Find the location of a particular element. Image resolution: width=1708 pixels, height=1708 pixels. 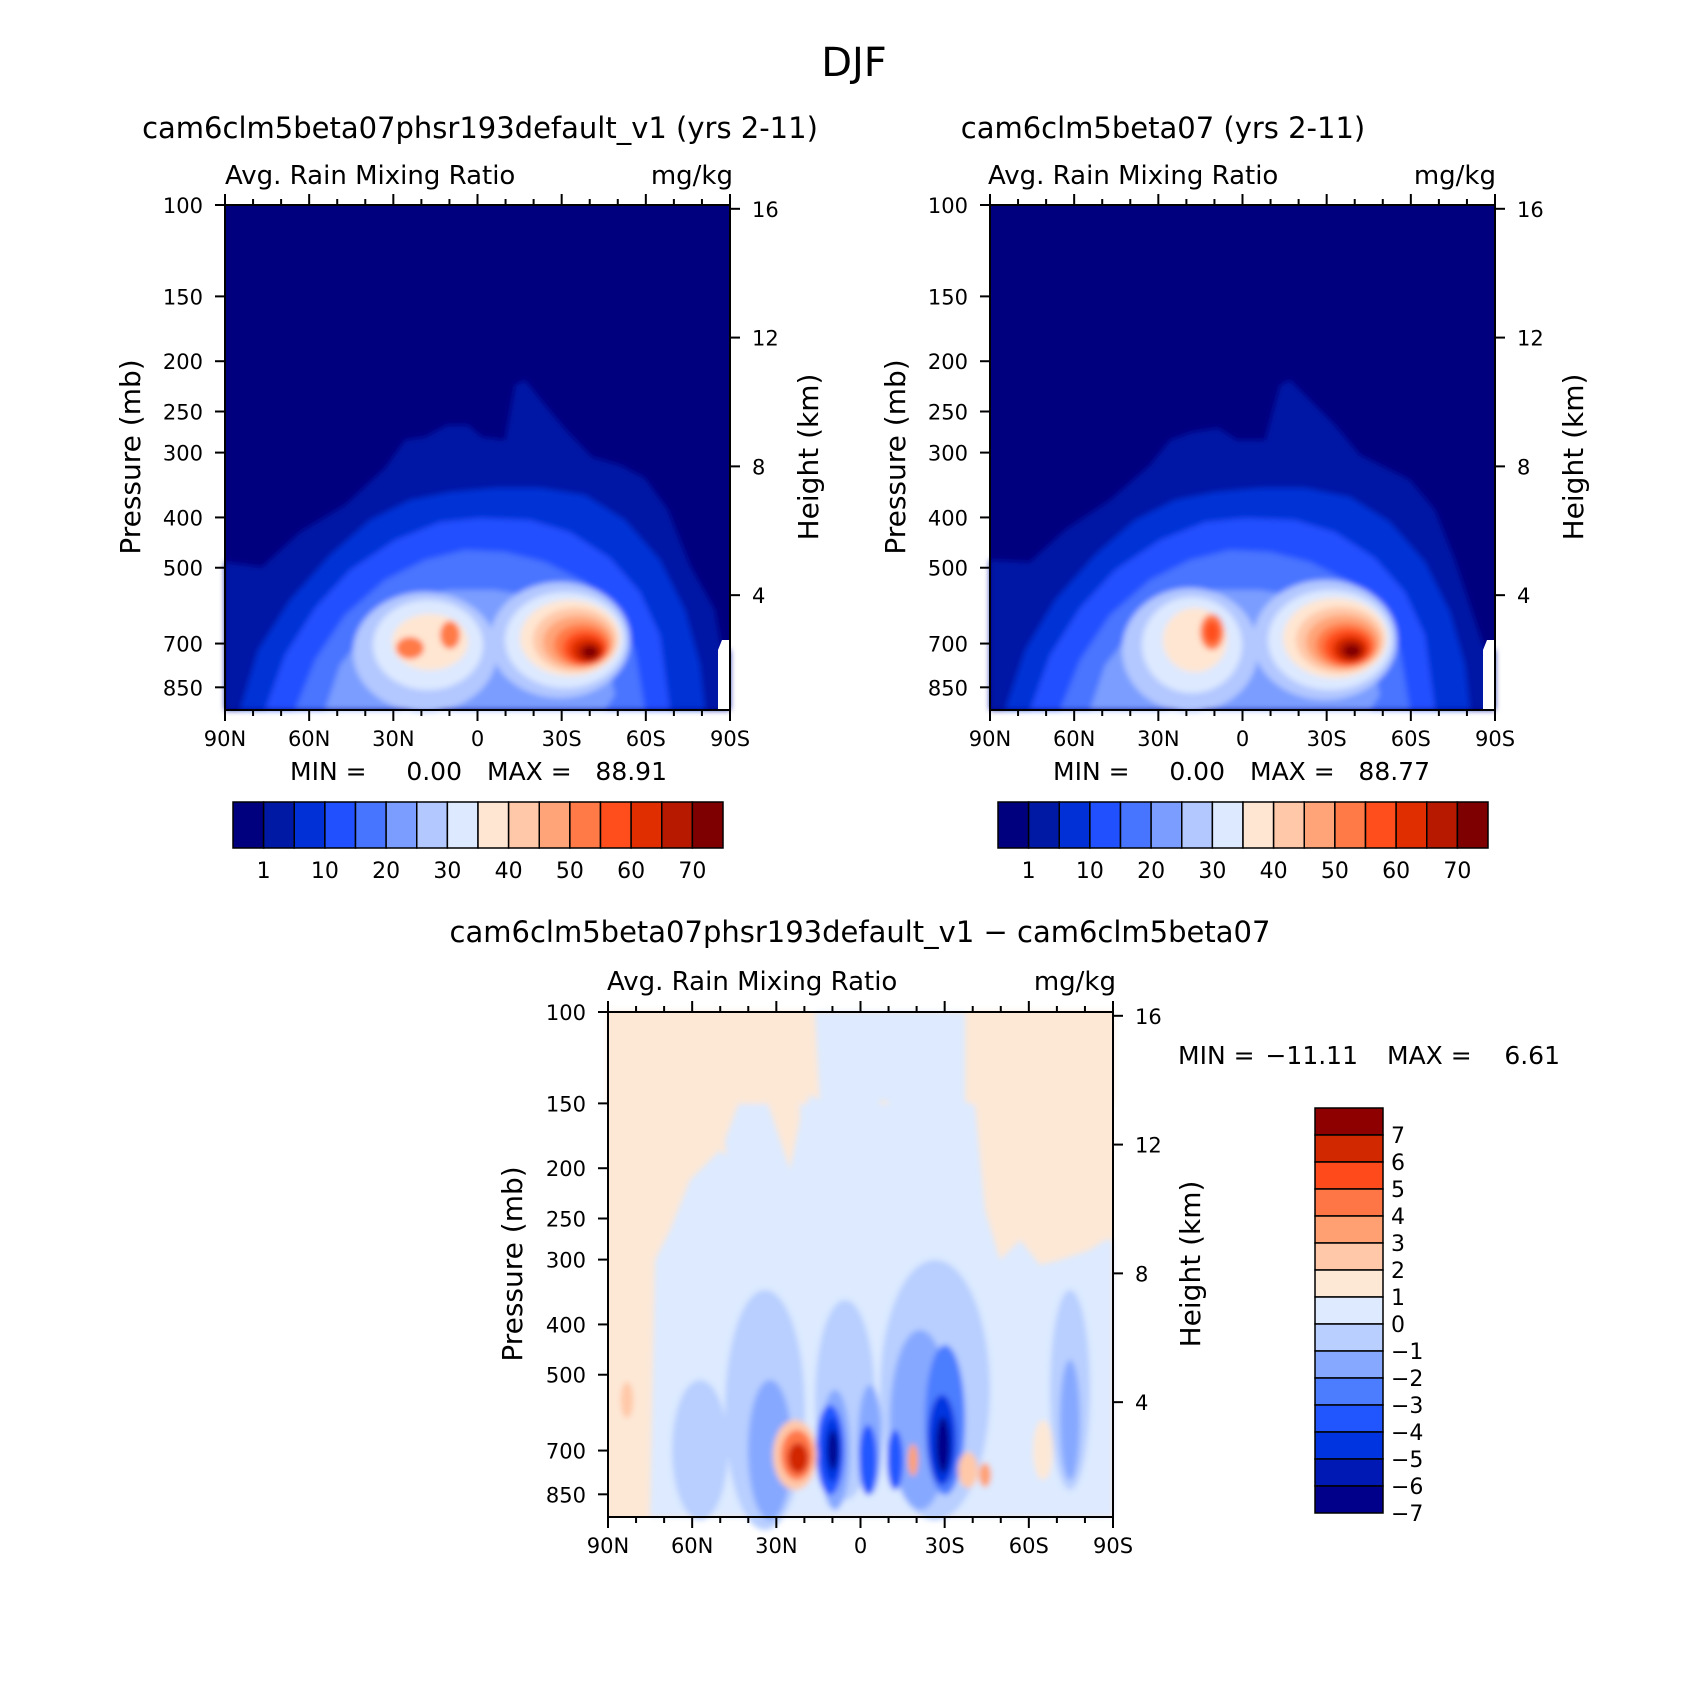

missing-data-region is located at coordinates (1489, 675).